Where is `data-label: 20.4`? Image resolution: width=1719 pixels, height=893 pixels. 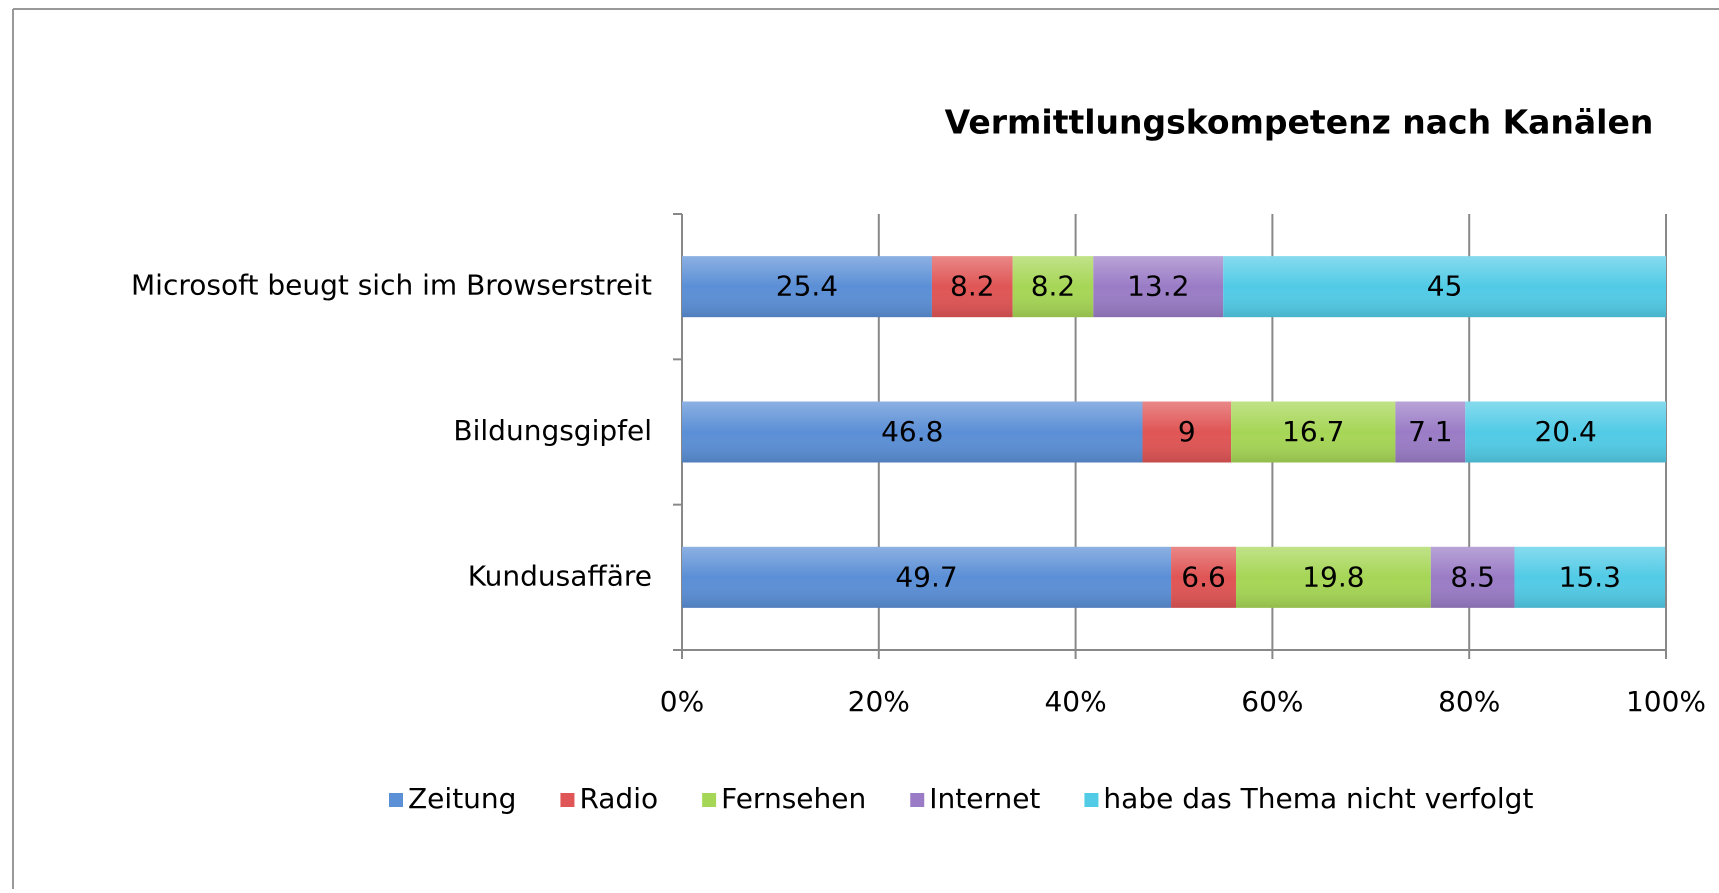 data-label: 20.4 is located at coordinates (1565, 431).